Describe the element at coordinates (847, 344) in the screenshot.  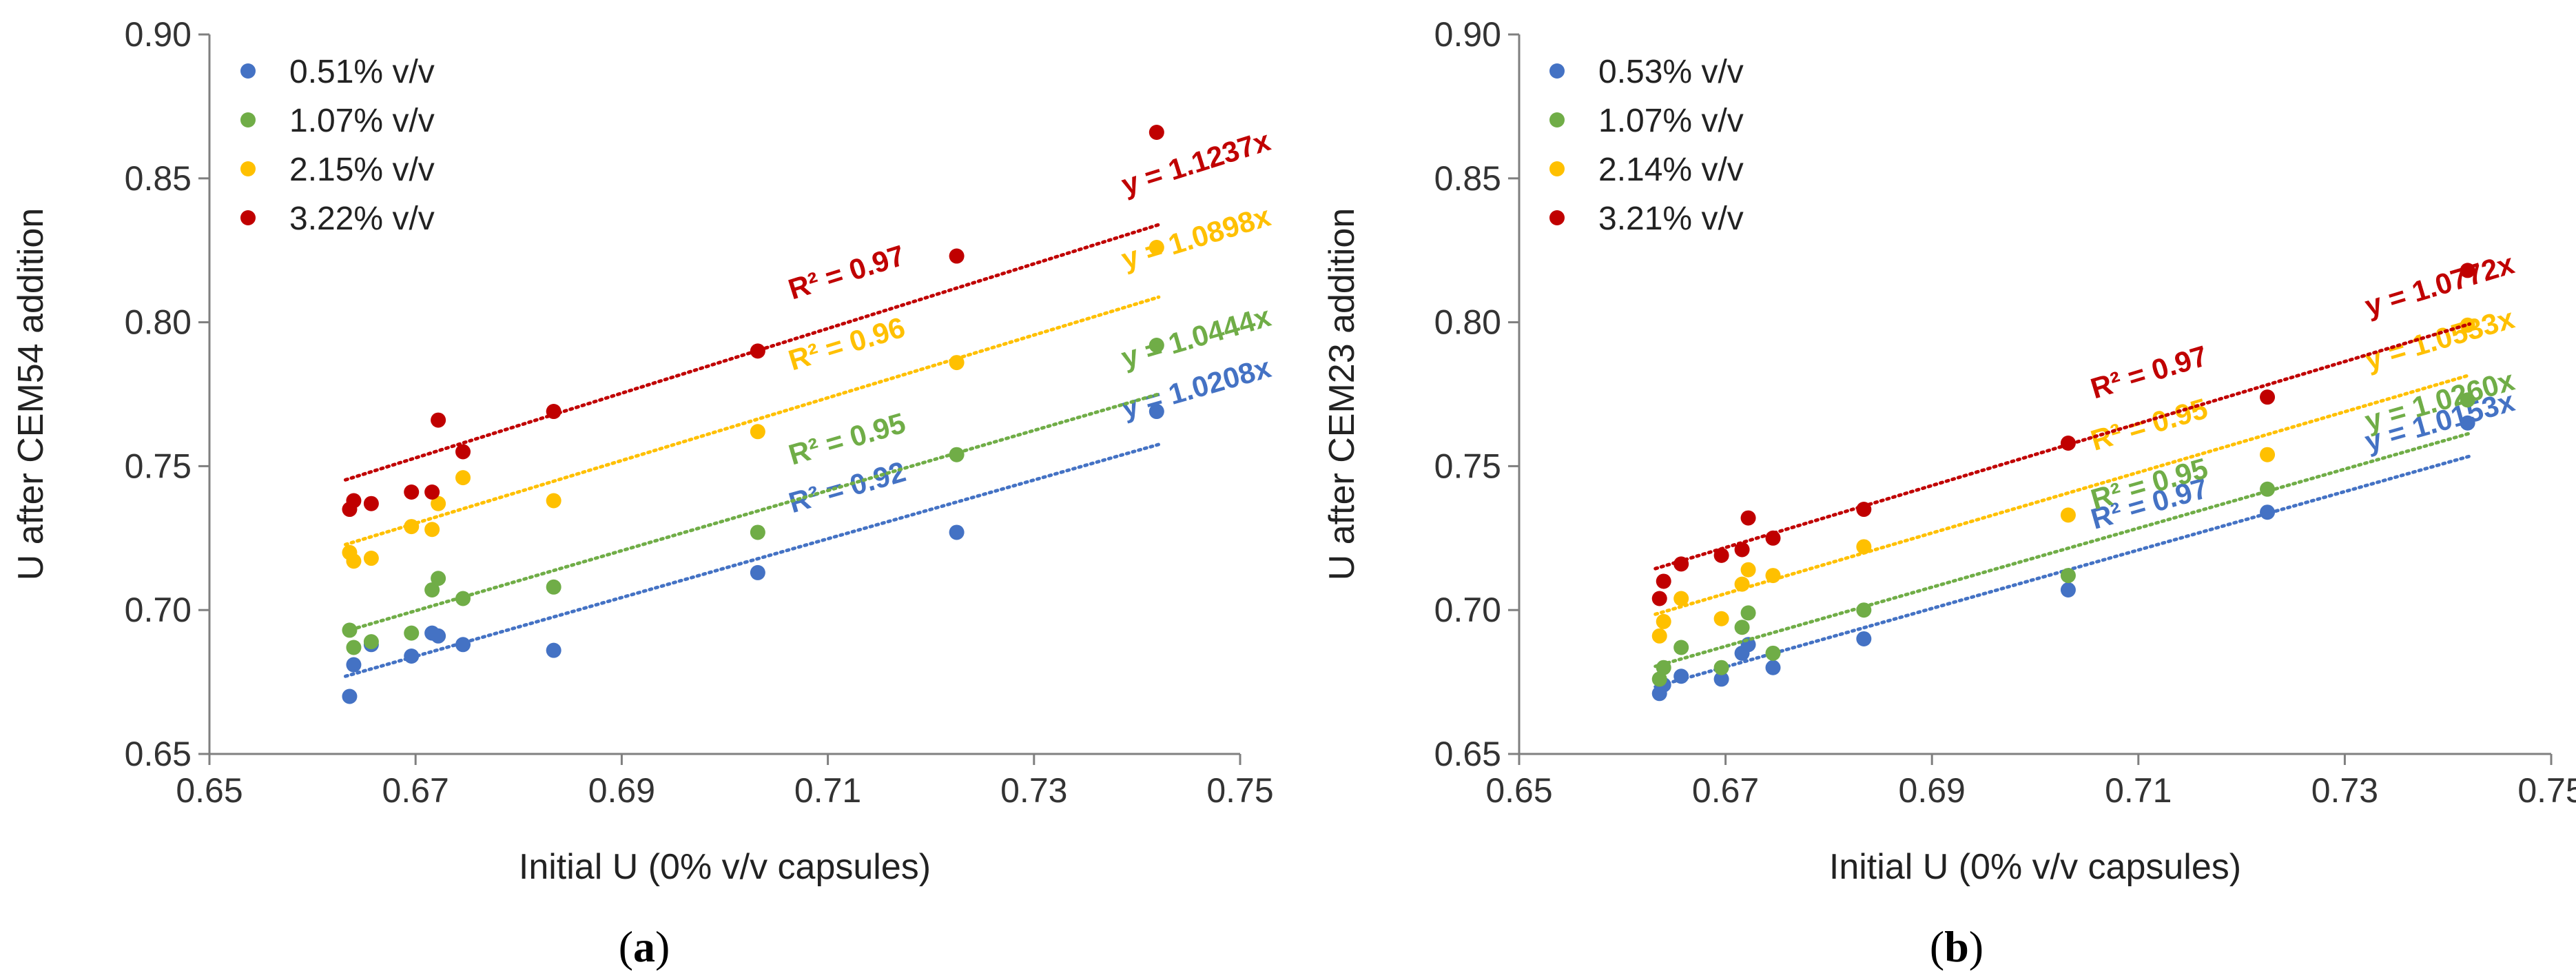
I see `r-squared-label: R² = 0.96` at that location.